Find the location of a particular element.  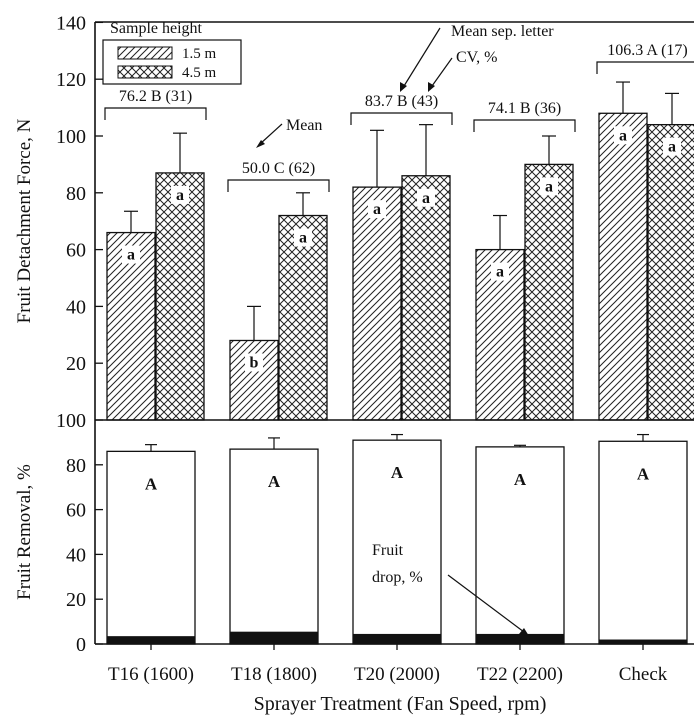

annotation-cv-arrowhead is located at coordinates (431, 87).